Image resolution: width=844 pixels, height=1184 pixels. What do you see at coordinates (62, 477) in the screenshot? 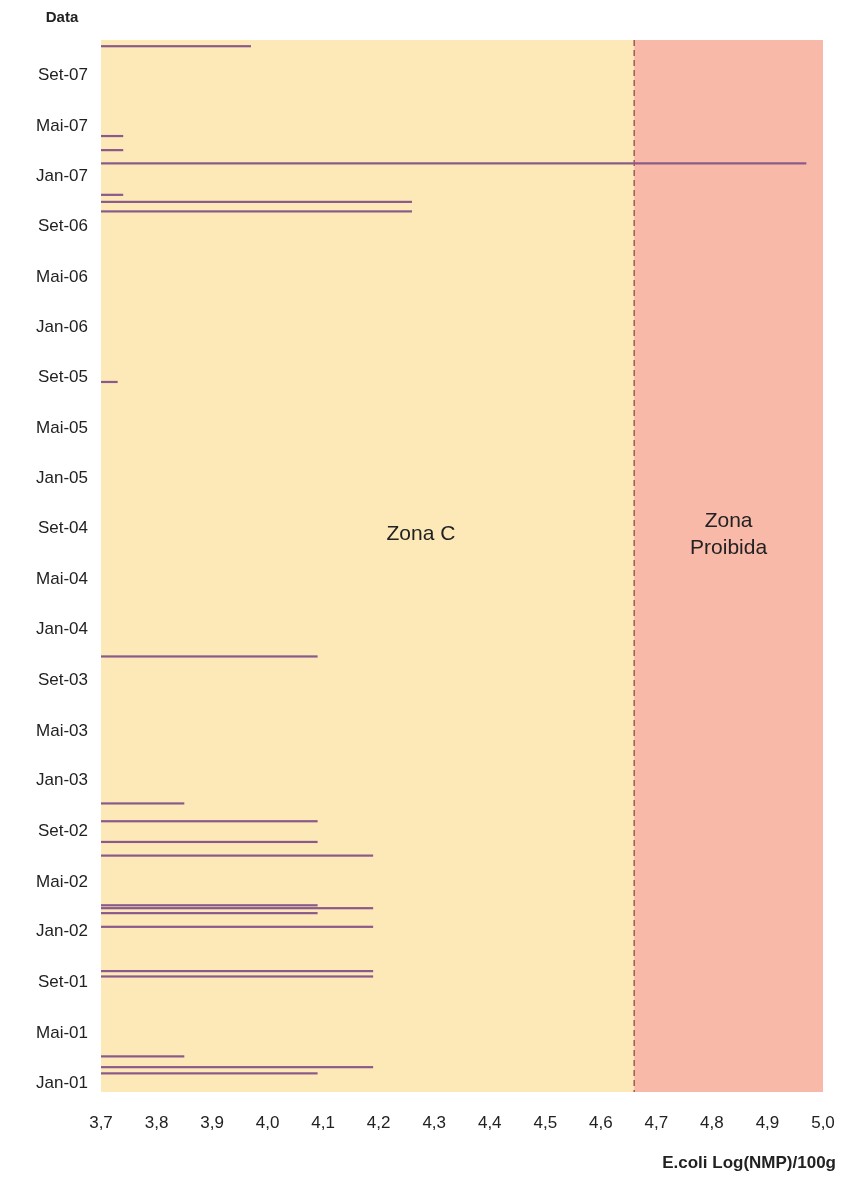
I see `y-tick-label: Jan-05` at bounding box center [62, 477].